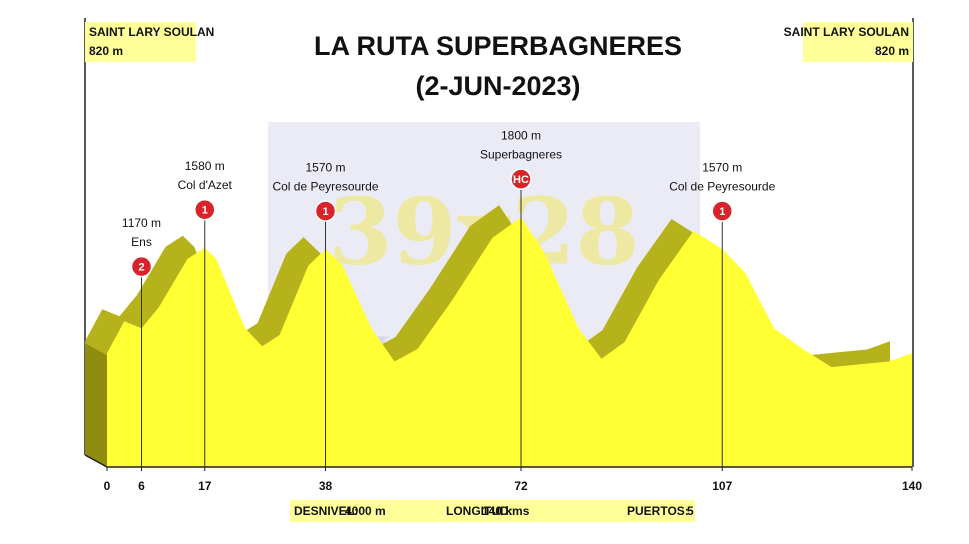 The image size is (969, 544). Describe the element at coordinates (326, 486) in the screenshot. I see `x-tick-label: 38` at that location.